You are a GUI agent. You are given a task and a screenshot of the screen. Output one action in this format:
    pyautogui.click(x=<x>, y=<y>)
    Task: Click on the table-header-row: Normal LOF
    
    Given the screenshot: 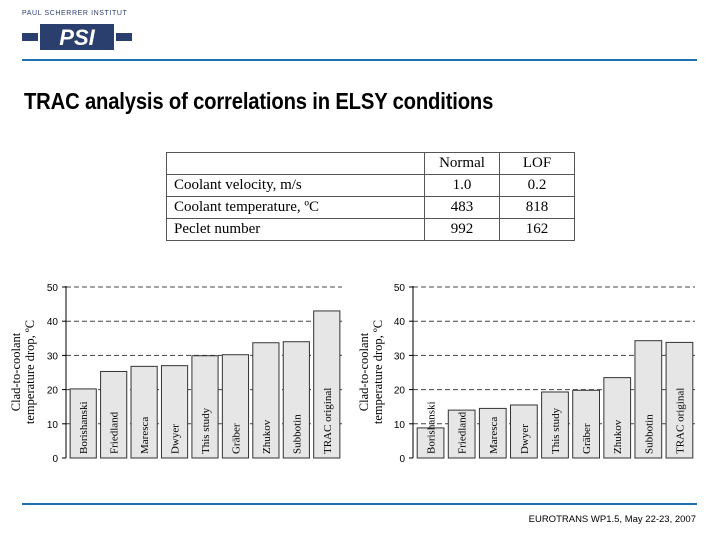 What is the action you would take?
    pyautogui.click(x=370, y=163)
    